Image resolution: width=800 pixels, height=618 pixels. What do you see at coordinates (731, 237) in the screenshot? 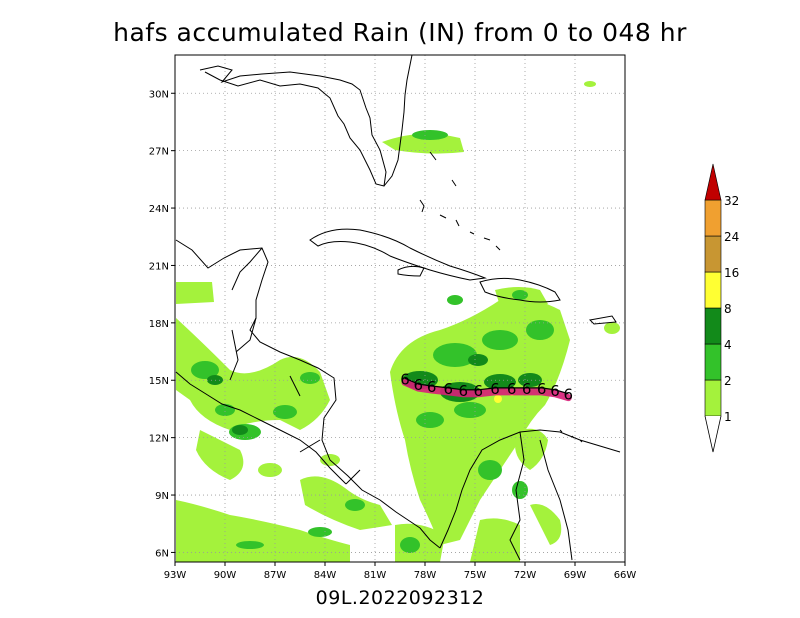
I see `colorbar-label: 24` at bounding box center [731, 237].